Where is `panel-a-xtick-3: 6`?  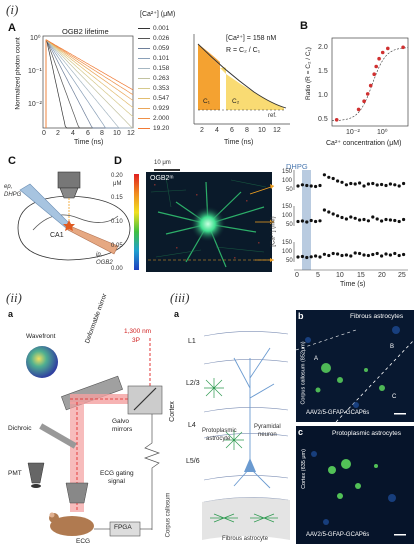 panel-a-xtick-3: 6 is located at coordinates (88, 133).